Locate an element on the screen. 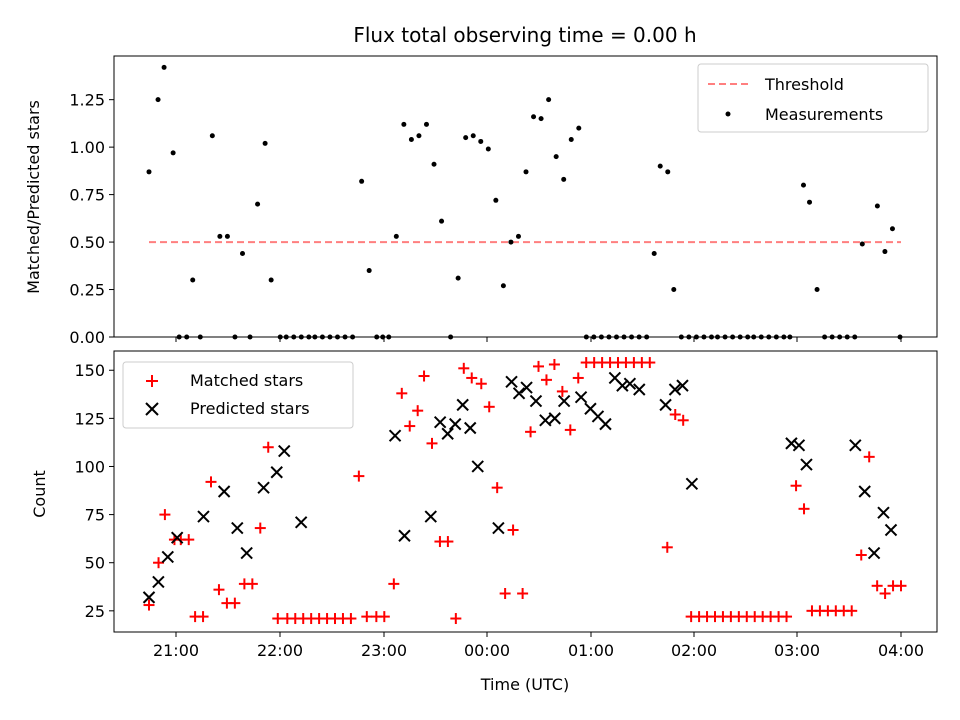 The width and height of the screenshot is (960, 720). top-legend-box is located at coordinates (813, 98).